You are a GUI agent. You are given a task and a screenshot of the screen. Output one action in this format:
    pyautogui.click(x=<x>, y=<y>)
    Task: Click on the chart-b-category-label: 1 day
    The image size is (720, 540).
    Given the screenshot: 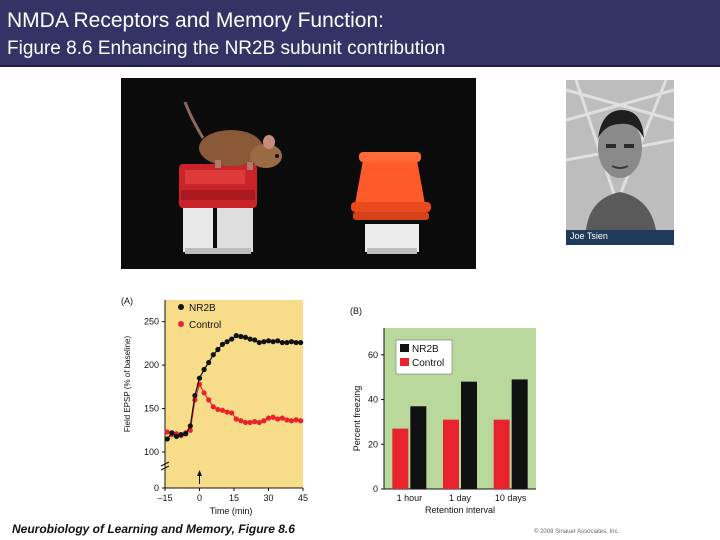 What is the action you would take?
    pyautogui.click(x=460, y=498)
    